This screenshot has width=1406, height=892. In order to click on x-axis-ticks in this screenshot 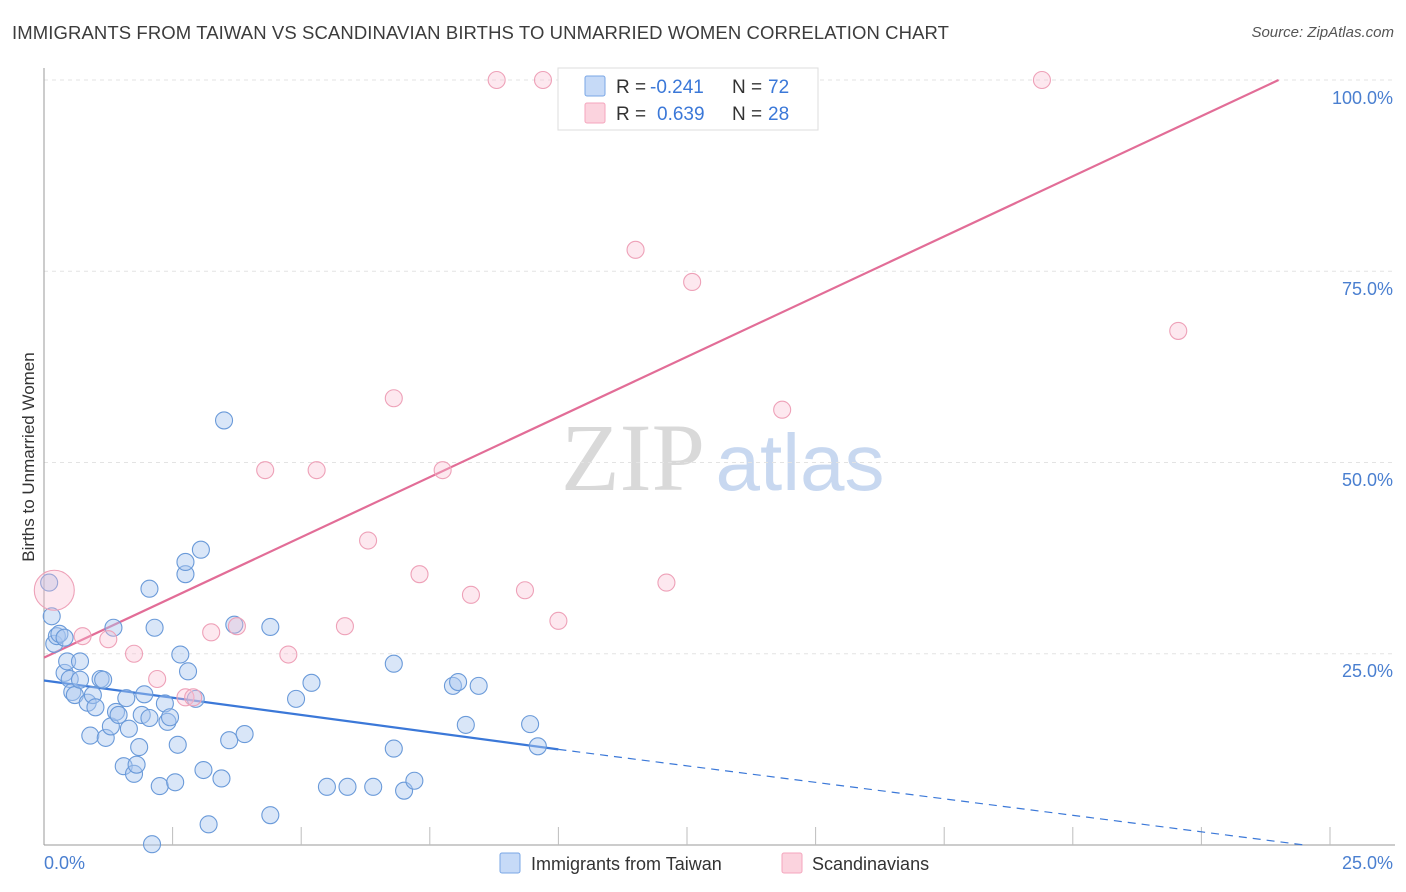, I will do `click(751, 836)`.